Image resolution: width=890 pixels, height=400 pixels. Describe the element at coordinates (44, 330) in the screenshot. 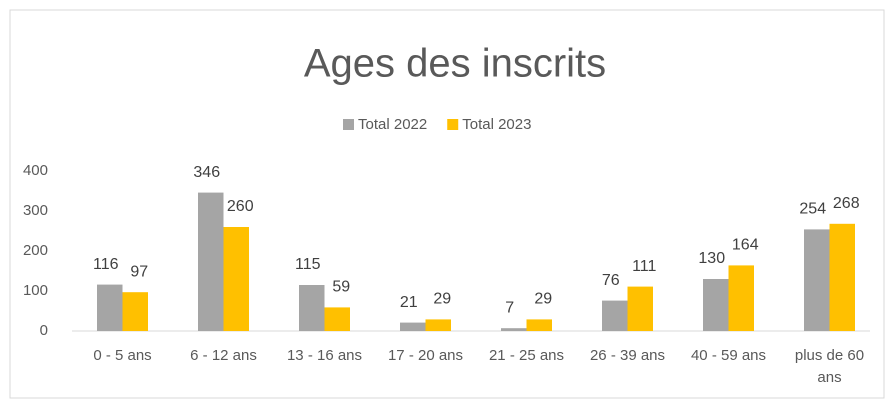

I see `y-tick-label: 0` at that location.